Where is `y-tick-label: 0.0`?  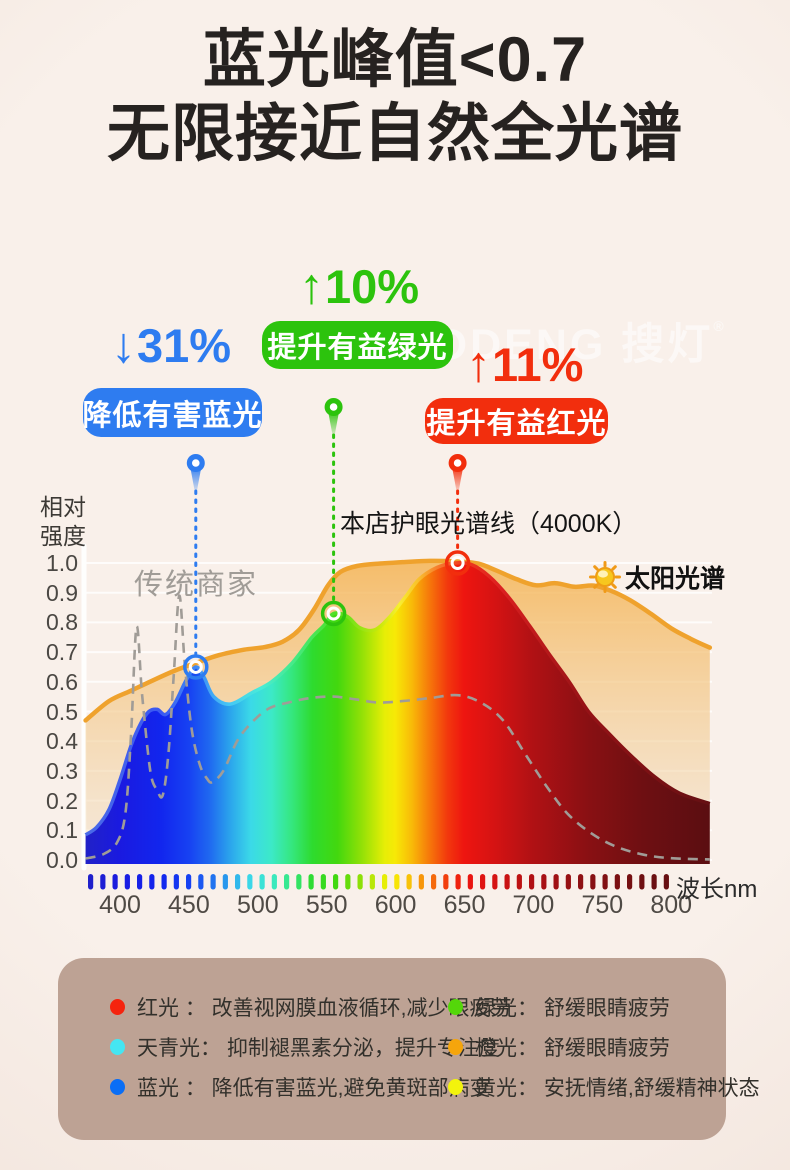
y-tick-label: 0.0 is located at coordinates (62, 860).